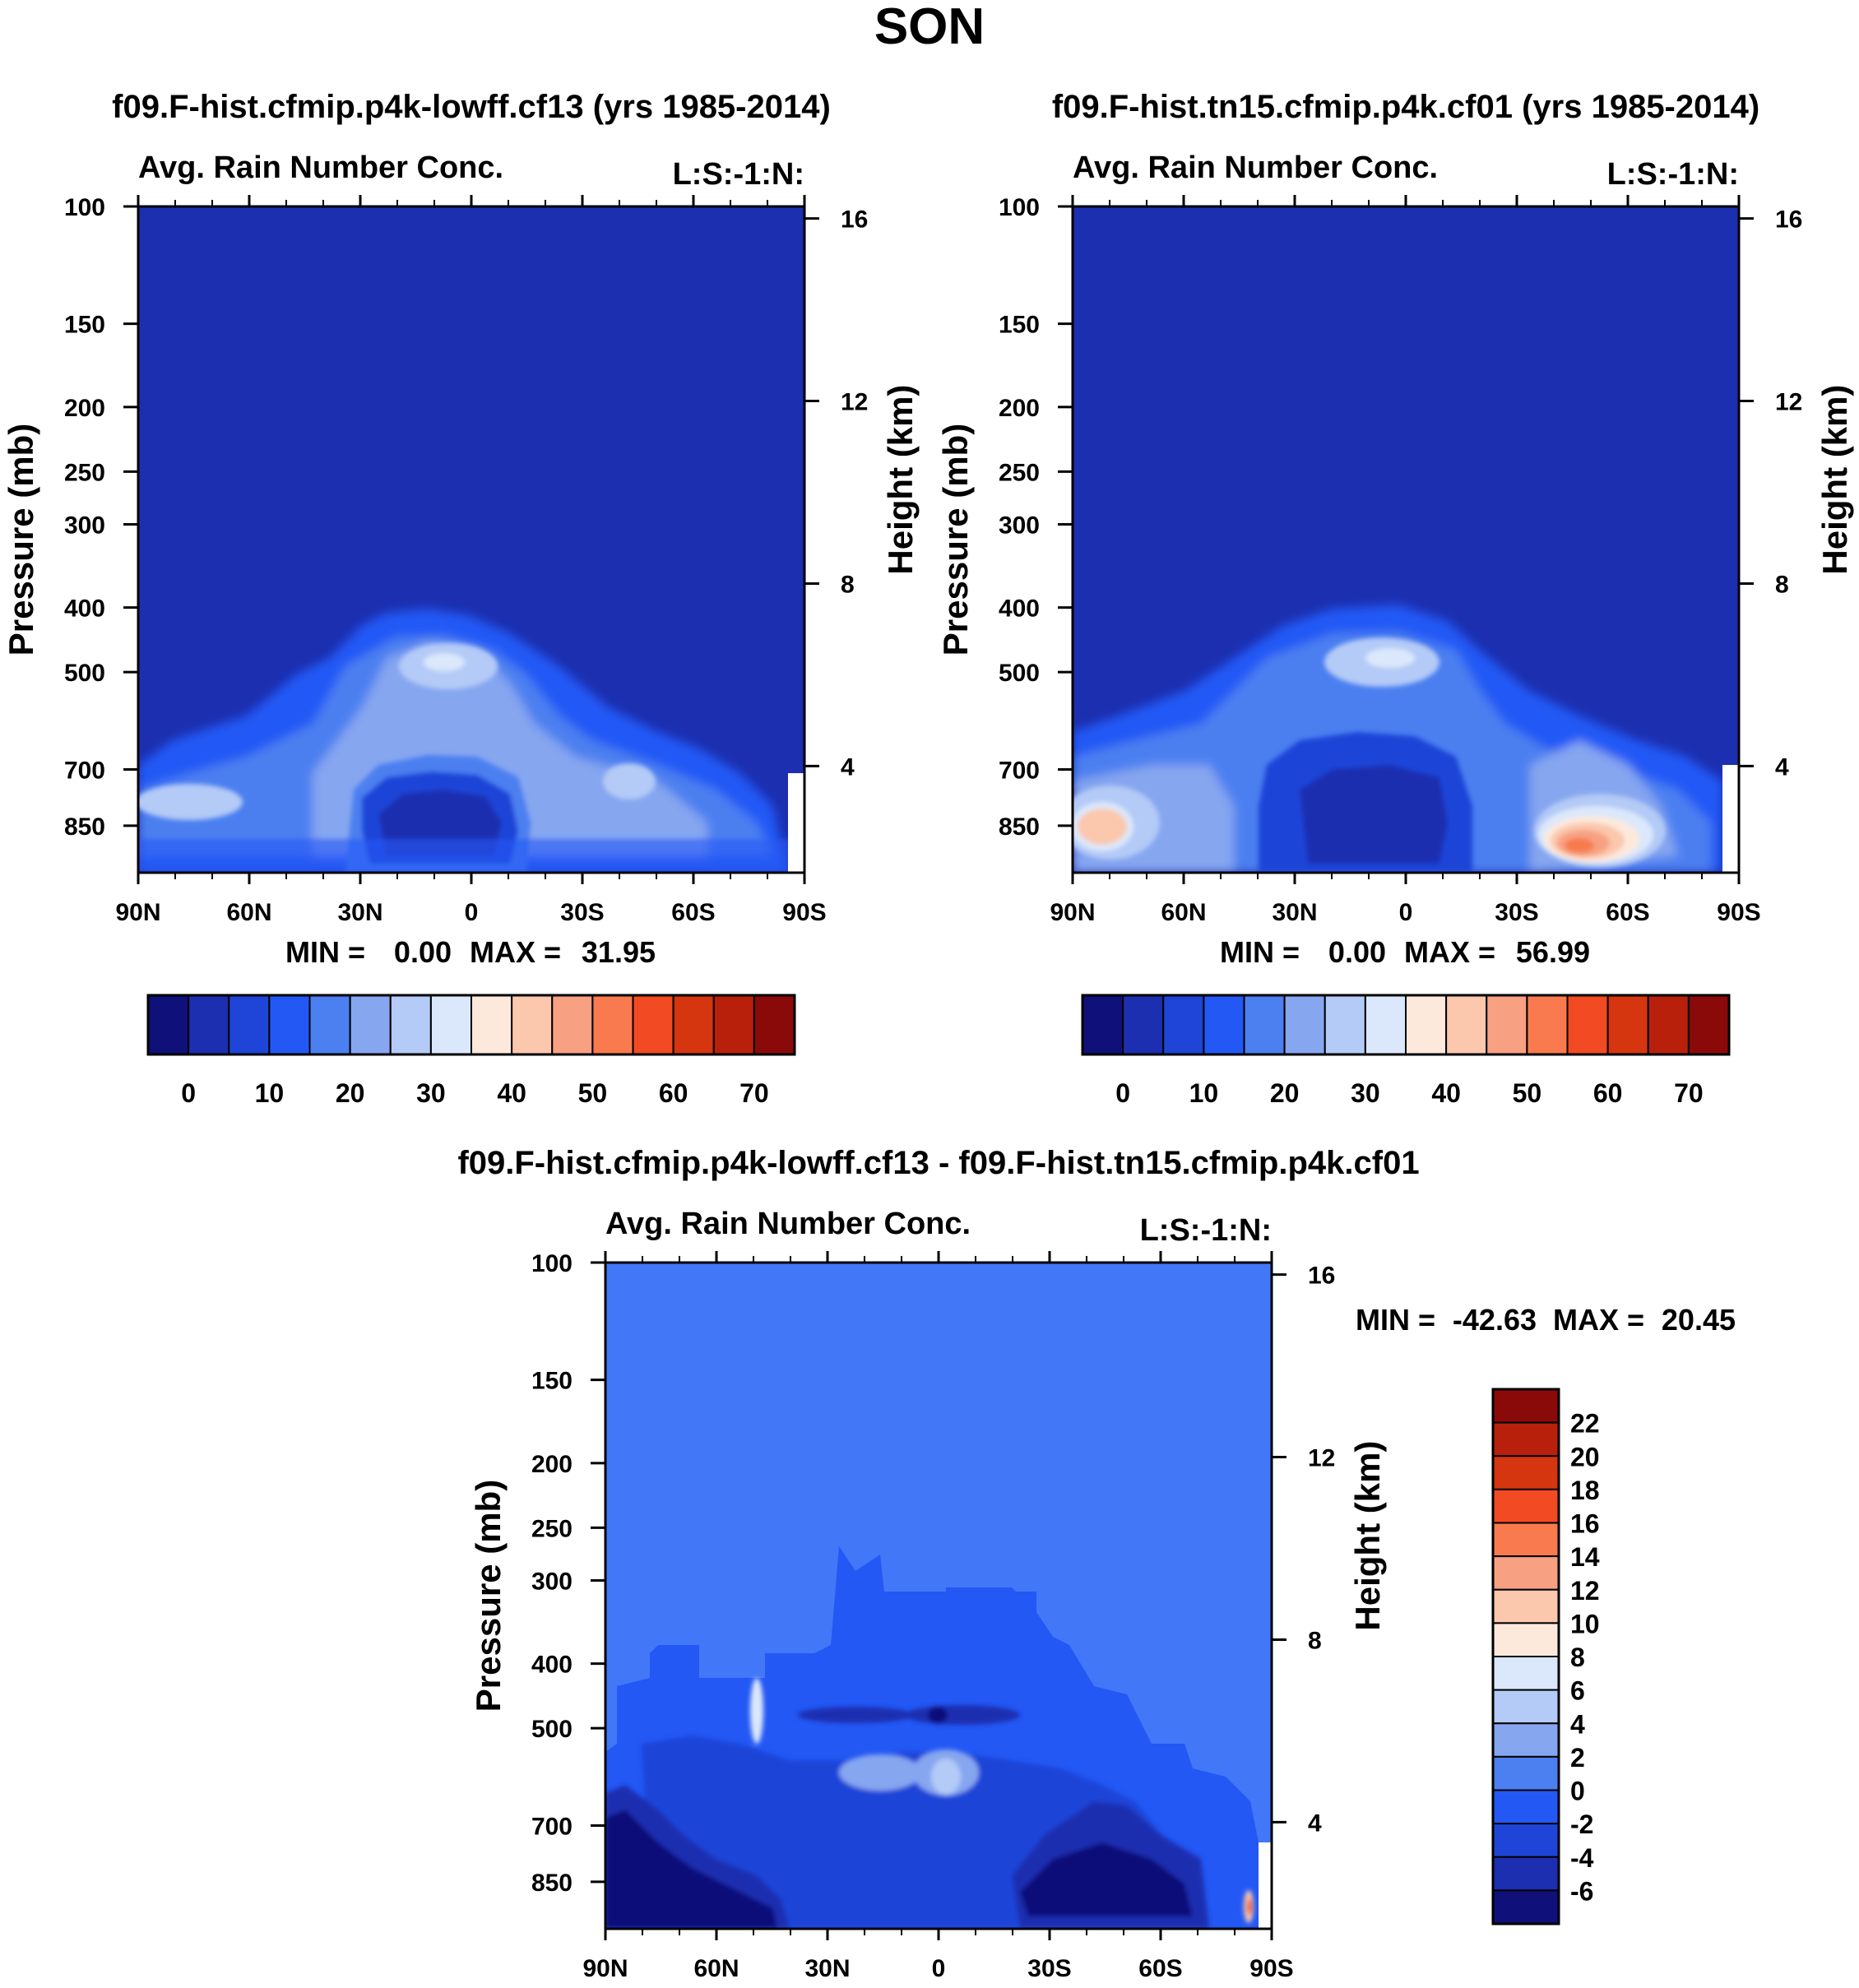 This screenshot has width=1859, height=1988. Describe the element at coordinates (471, 1025) in the screenshot. I see `panel-1-colorbar-frame` at that location.